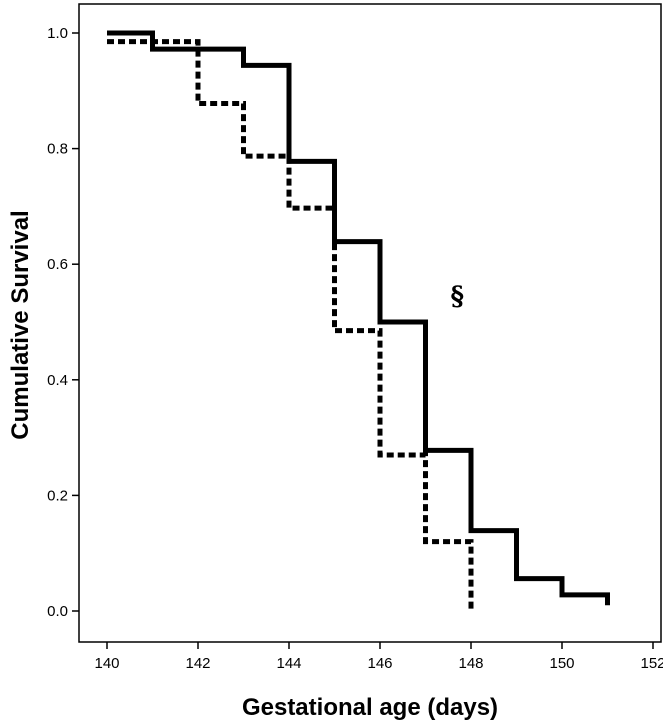  I want to click on y-tick-label: 0.0, so click(57, 611).